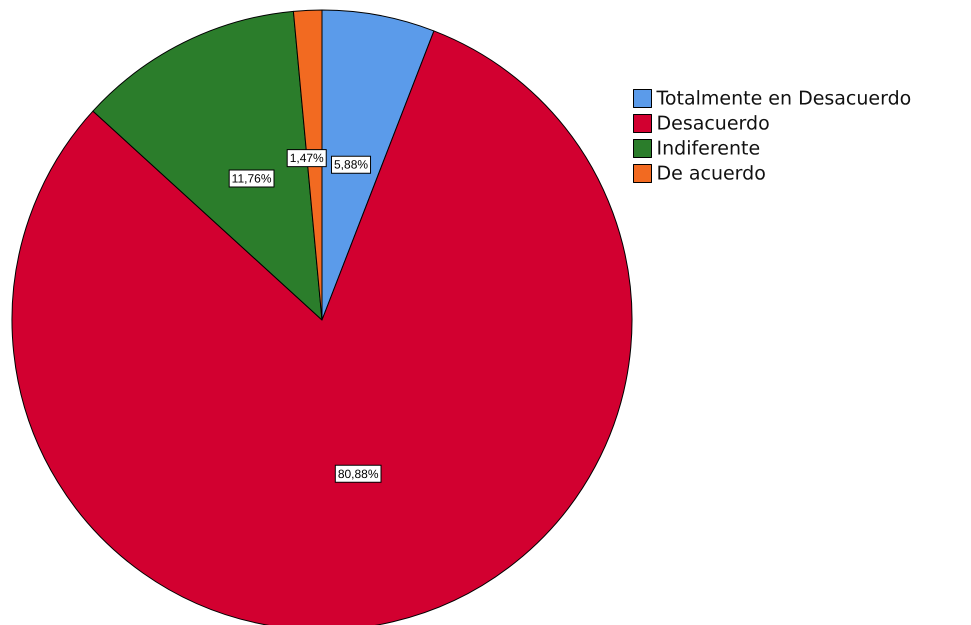  I want to click on legend-label: Totalmente en Desacuerdo, so click(784, 99).